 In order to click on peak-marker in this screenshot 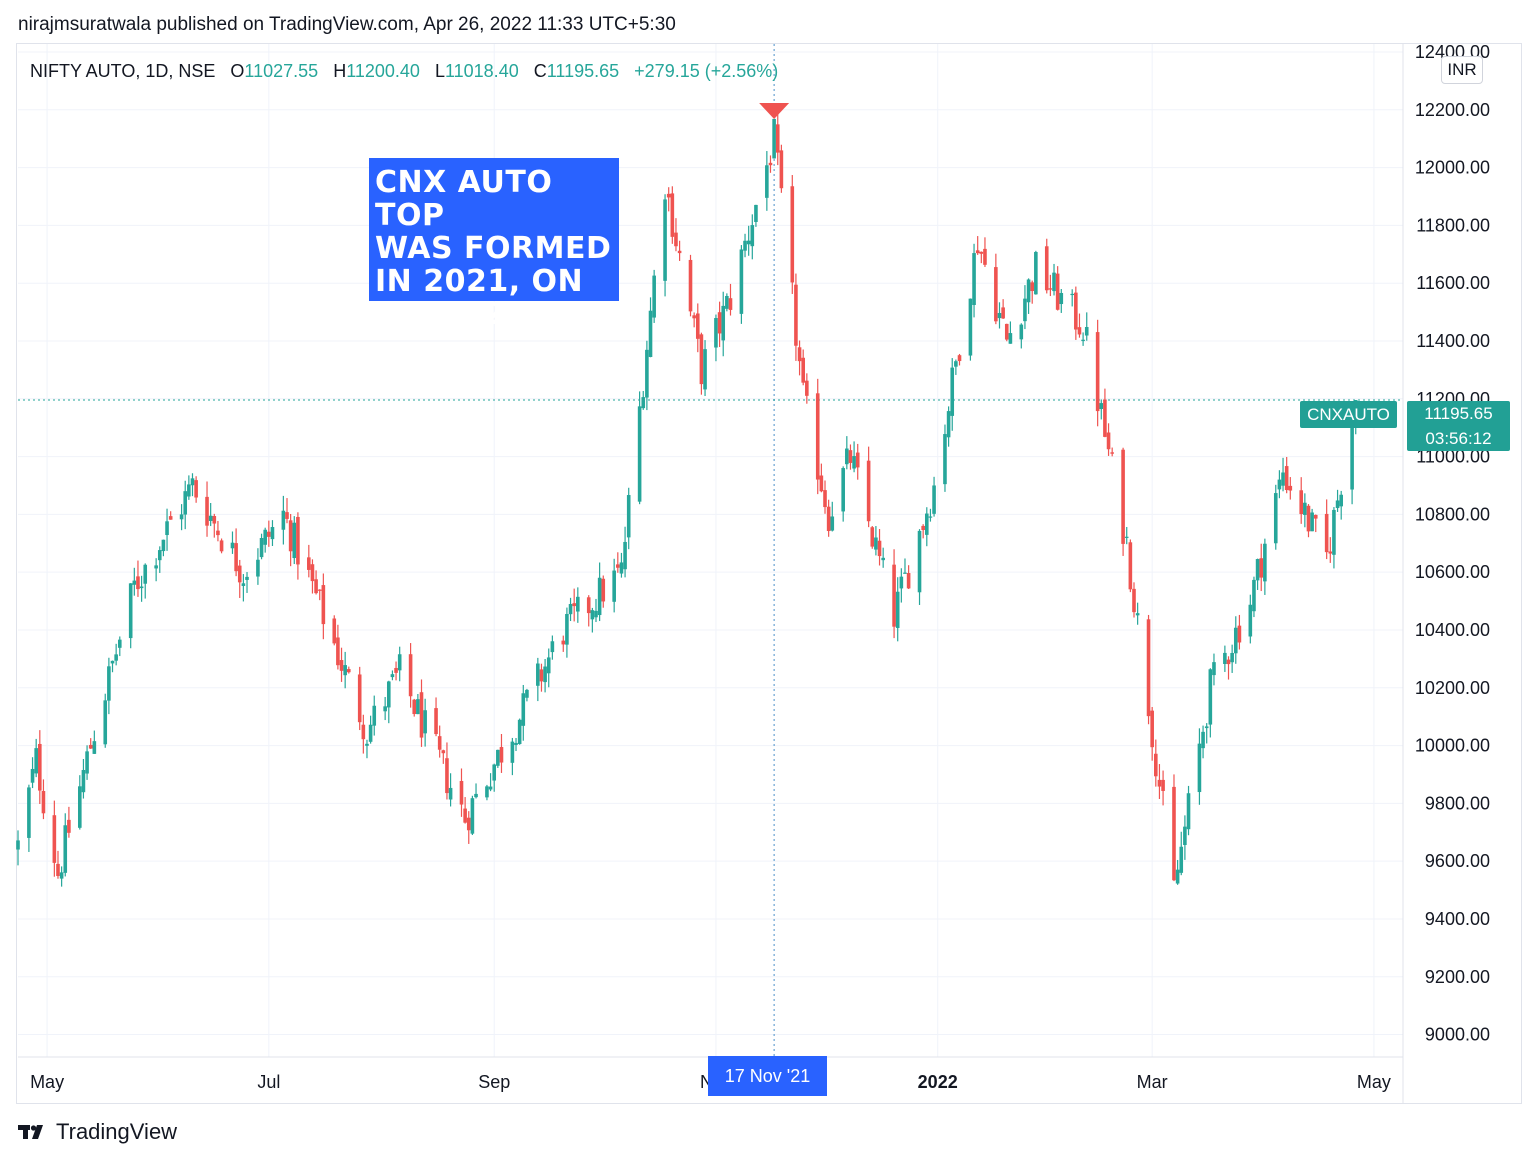, I will do `click(774, 111)`.